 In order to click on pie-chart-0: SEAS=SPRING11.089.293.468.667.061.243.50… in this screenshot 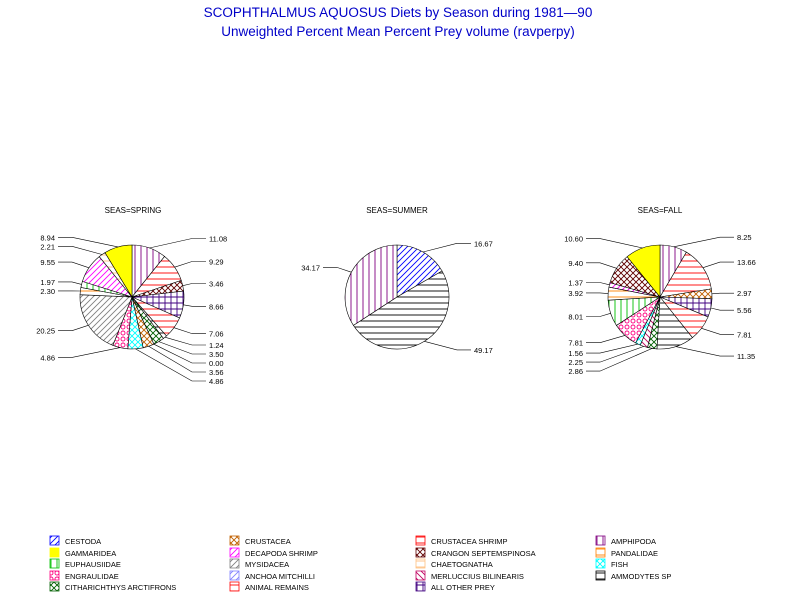, I will do `click(131, 296)`.